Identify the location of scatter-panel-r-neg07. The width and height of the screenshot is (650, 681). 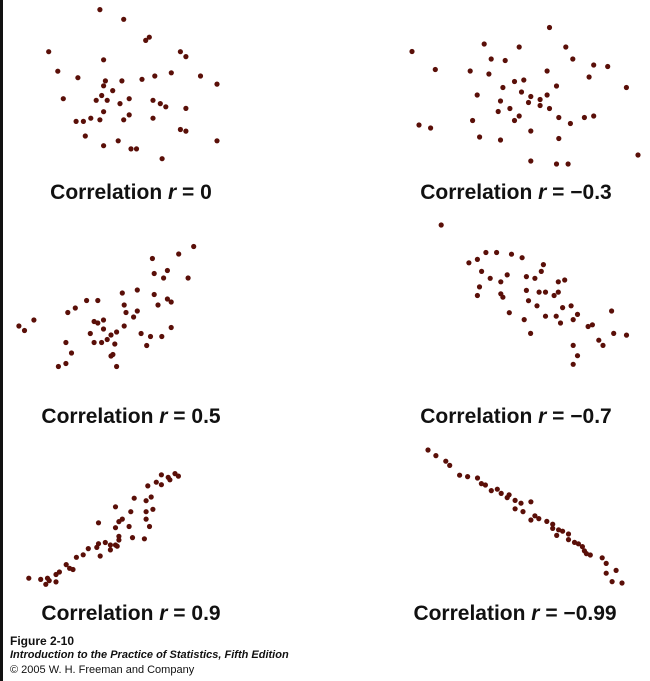
(534, 294).